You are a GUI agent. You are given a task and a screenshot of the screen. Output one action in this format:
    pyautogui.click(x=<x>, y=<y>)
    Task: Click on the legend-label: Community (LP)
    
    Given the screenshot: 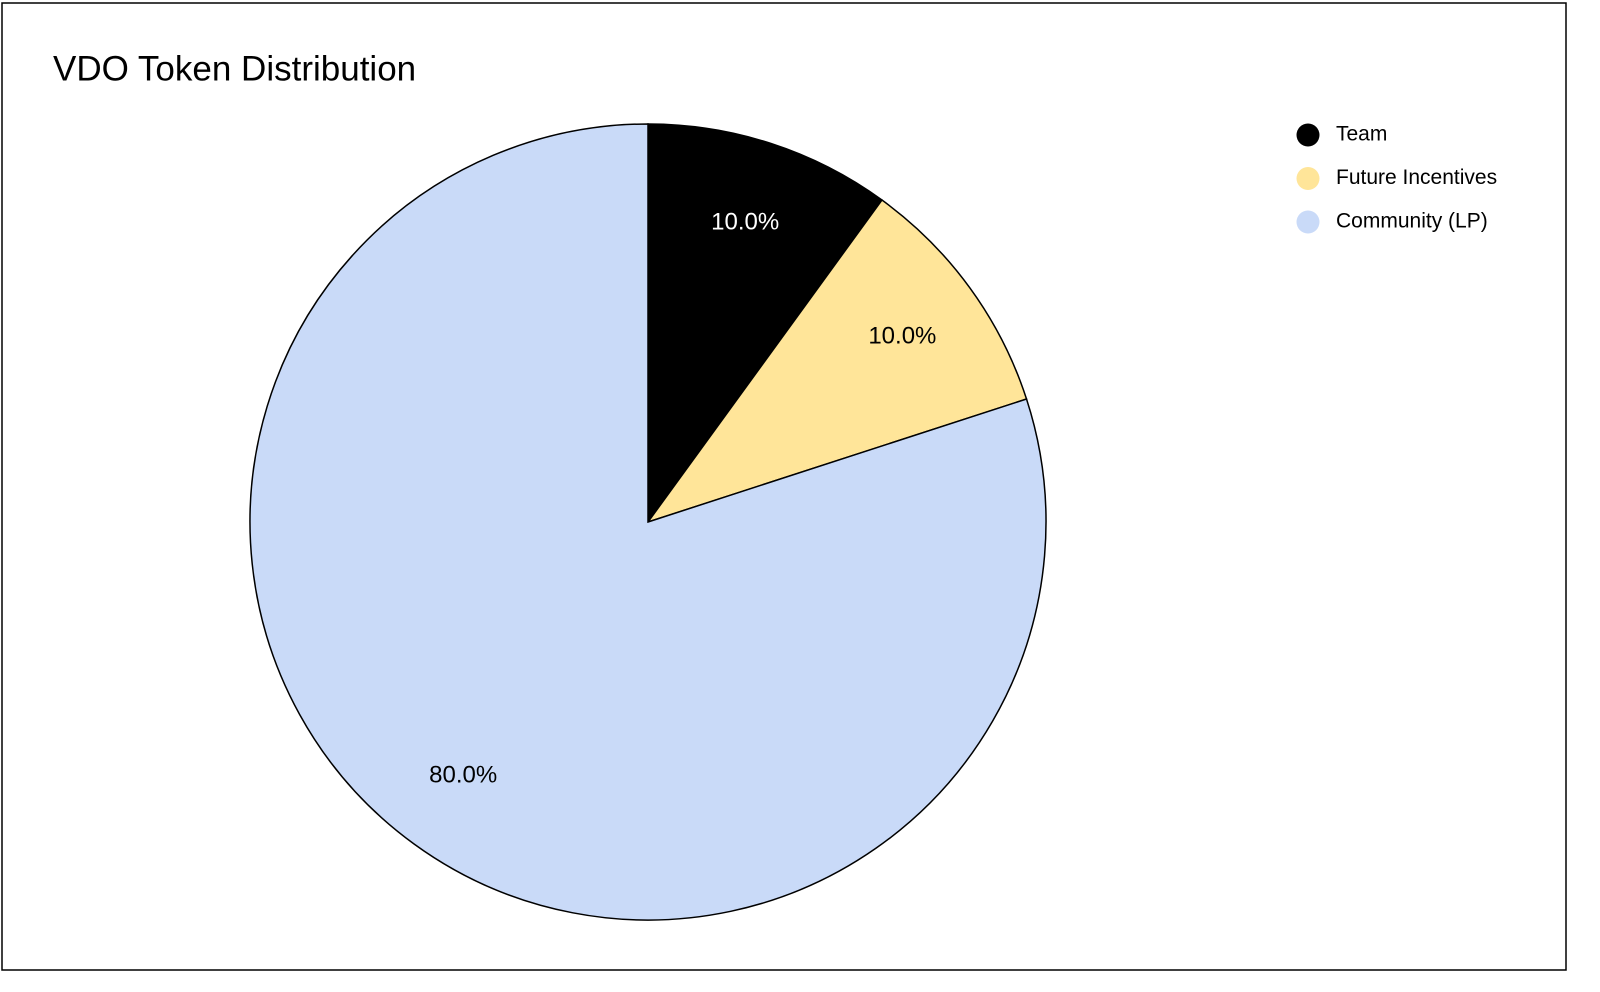 What is the action you would take?
    pyautogui.click(x=1412, y=221)
    